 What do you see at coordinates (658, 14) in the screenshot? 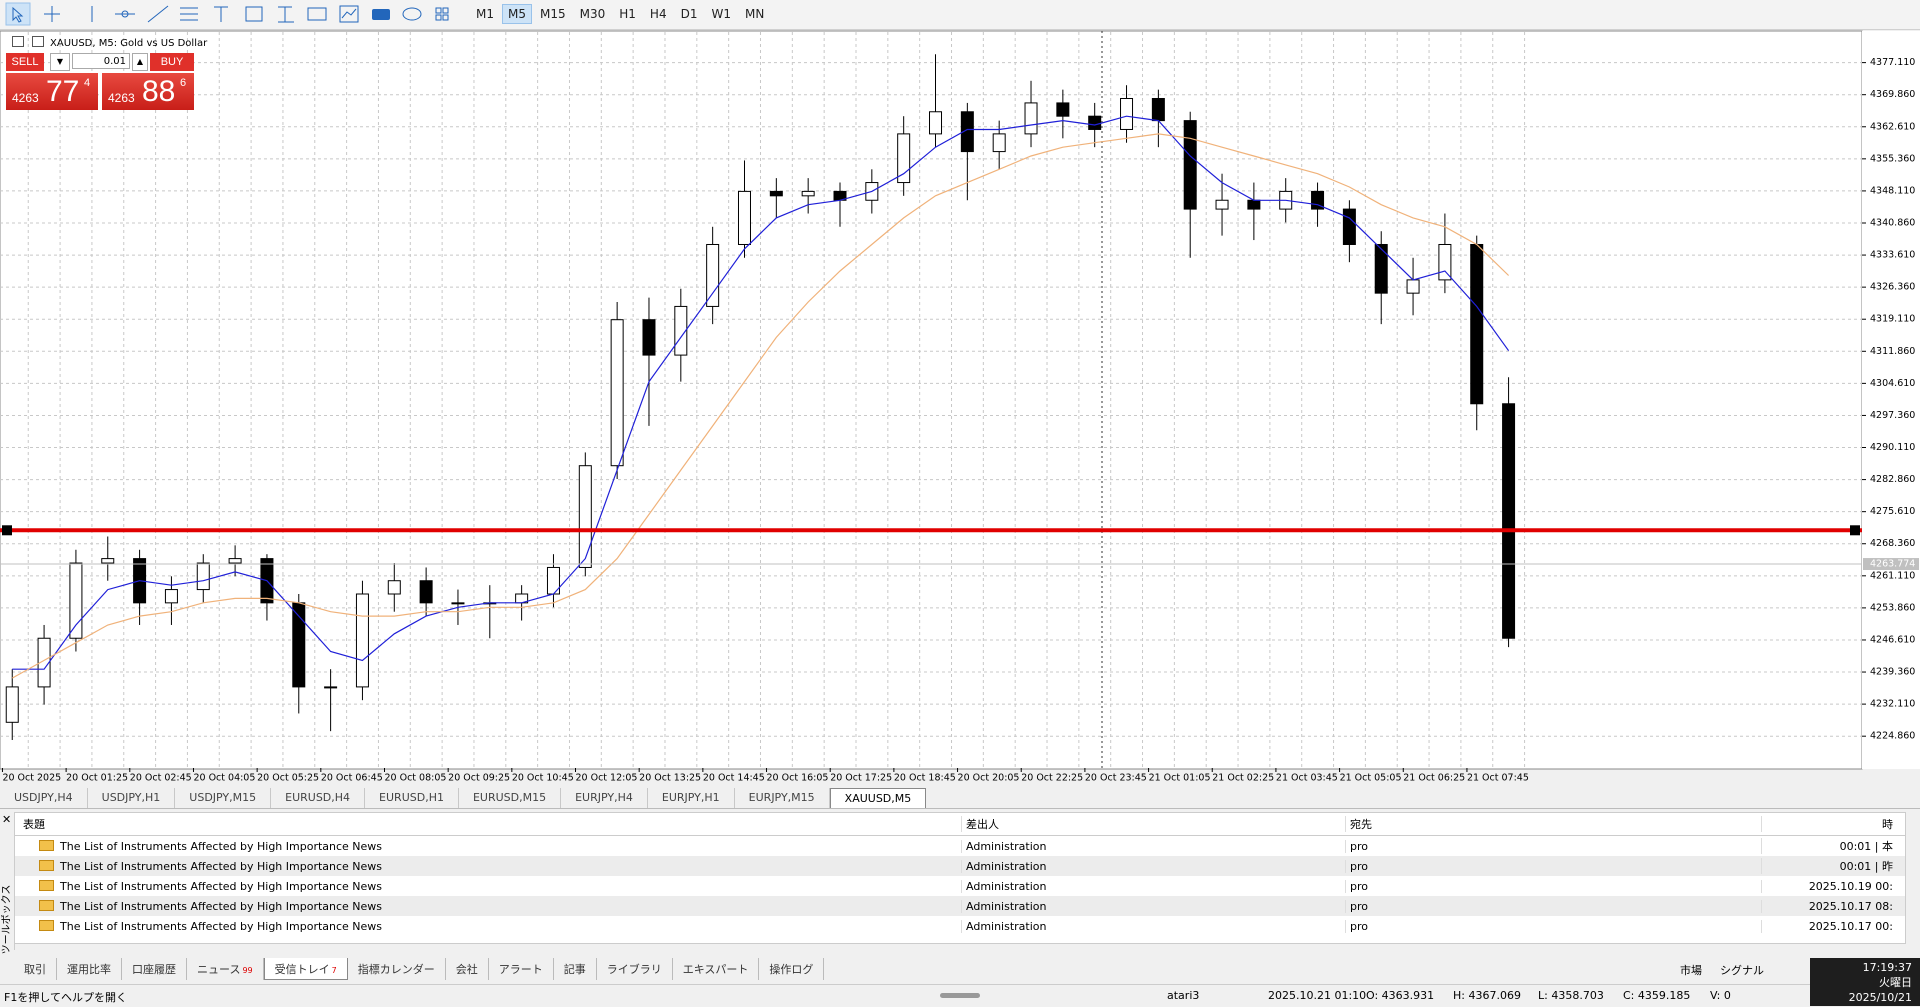
I see `timeframe-button: H4` at bounding box center [658, 14].